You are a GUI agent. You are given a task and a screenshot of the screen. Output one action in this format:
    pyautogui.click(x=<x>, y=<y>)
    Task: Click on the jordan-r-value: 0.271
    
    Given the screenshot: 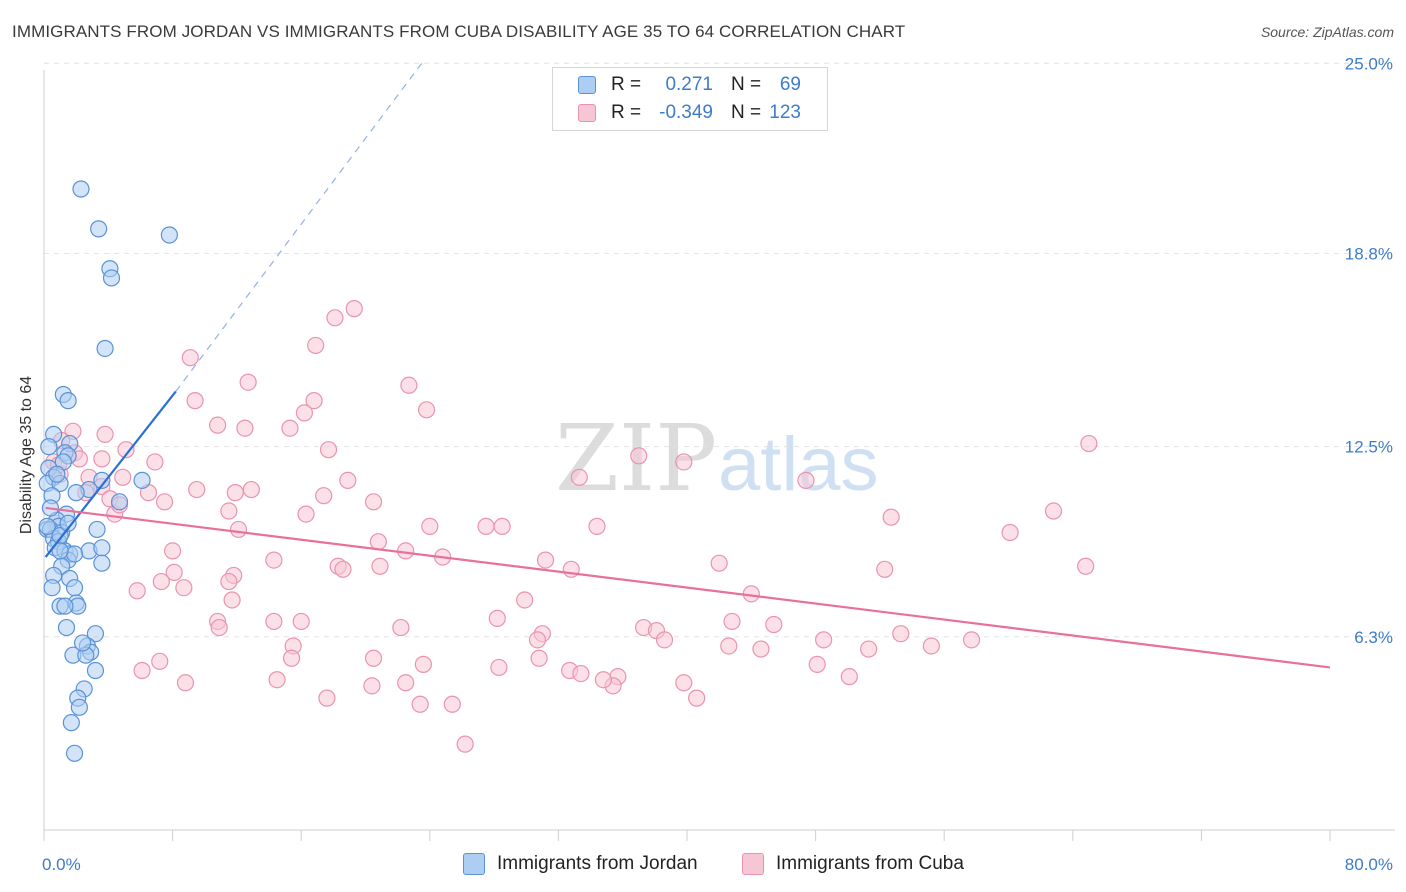 What is the action you would take?
    pyautogui.click(x=689, y=84)
    